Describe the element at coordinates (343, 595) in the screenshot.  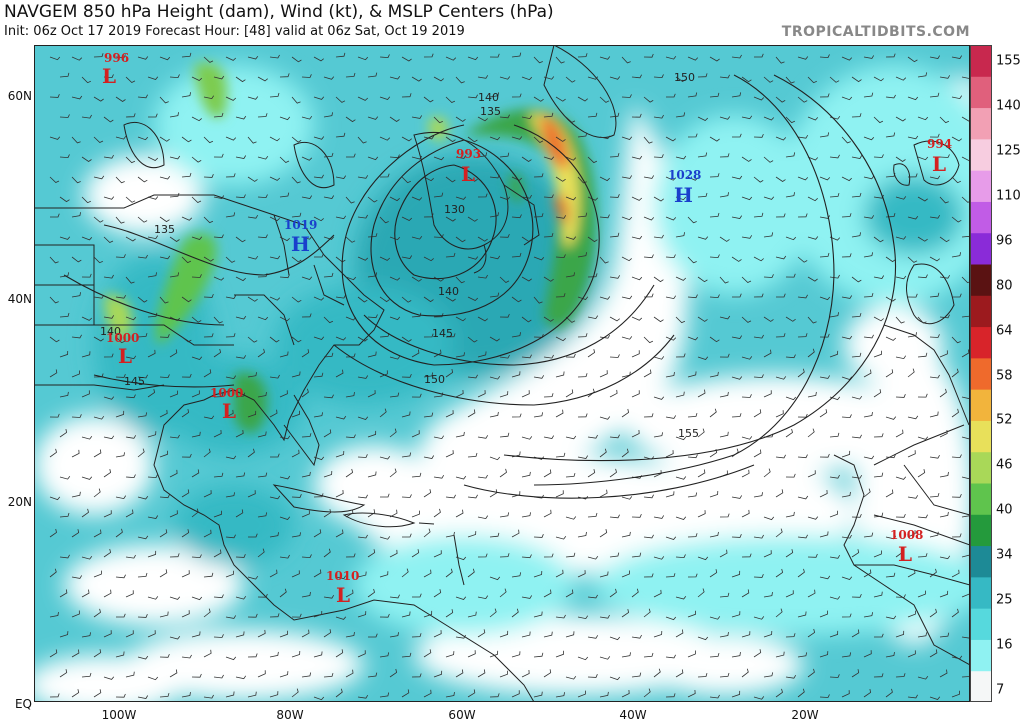
I see `low-symbol: L` at that location.